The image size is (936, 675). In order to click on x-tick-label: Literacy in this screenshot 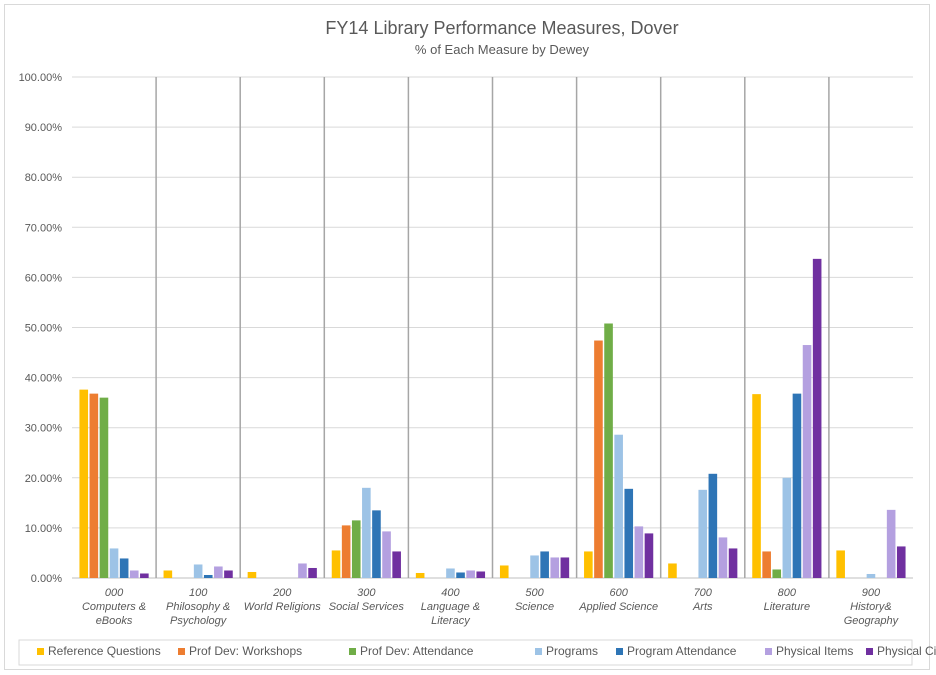, I will do `click(451, 621)`.